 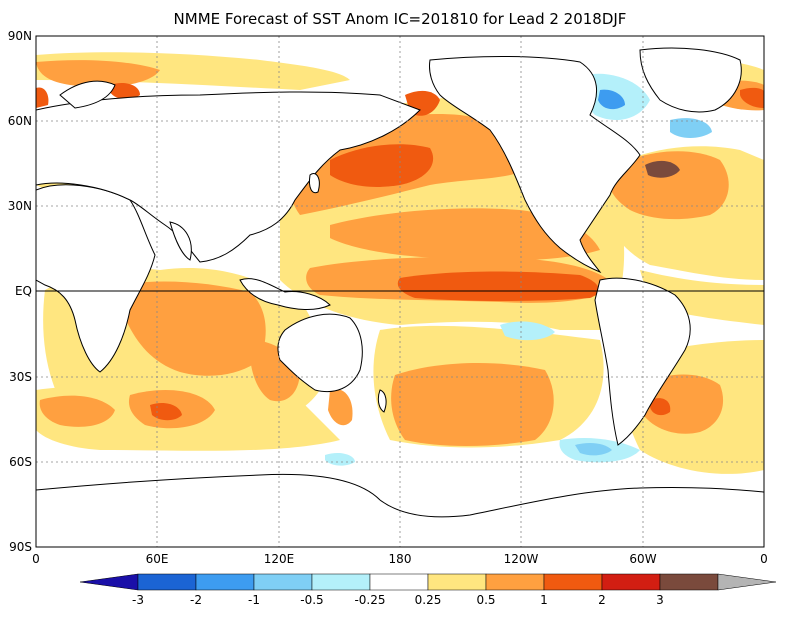 I want to click on lon-label: 120E, so click(x=279, y=559).